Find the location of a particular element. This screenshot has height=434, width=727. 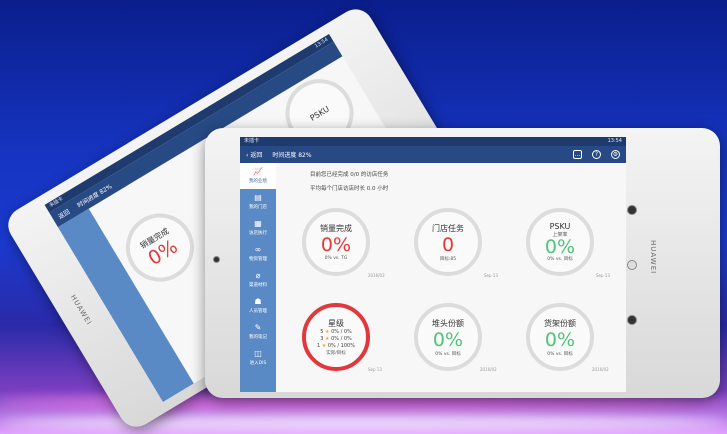

grid-icon: ∞ is located at coordinates (258, 249).